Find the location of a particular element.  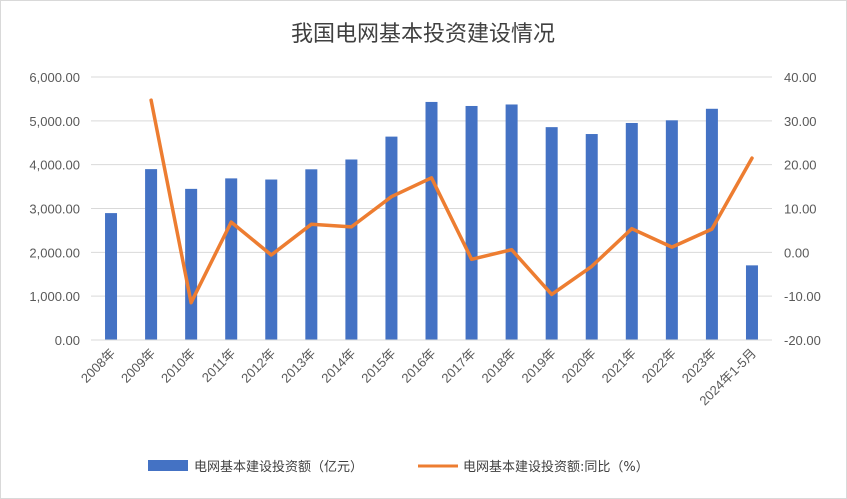

x-tick-label: 2012年 is located at coordinates (258, 366).